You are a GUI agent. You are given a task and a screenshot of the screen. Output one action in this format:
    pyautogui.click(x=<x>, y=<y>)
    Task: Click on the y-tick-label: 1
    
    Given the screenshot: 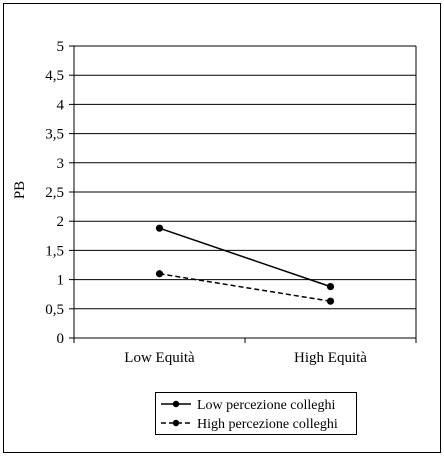 What is the action you would take?
    pyautogui.click(x=61, y=281)
    